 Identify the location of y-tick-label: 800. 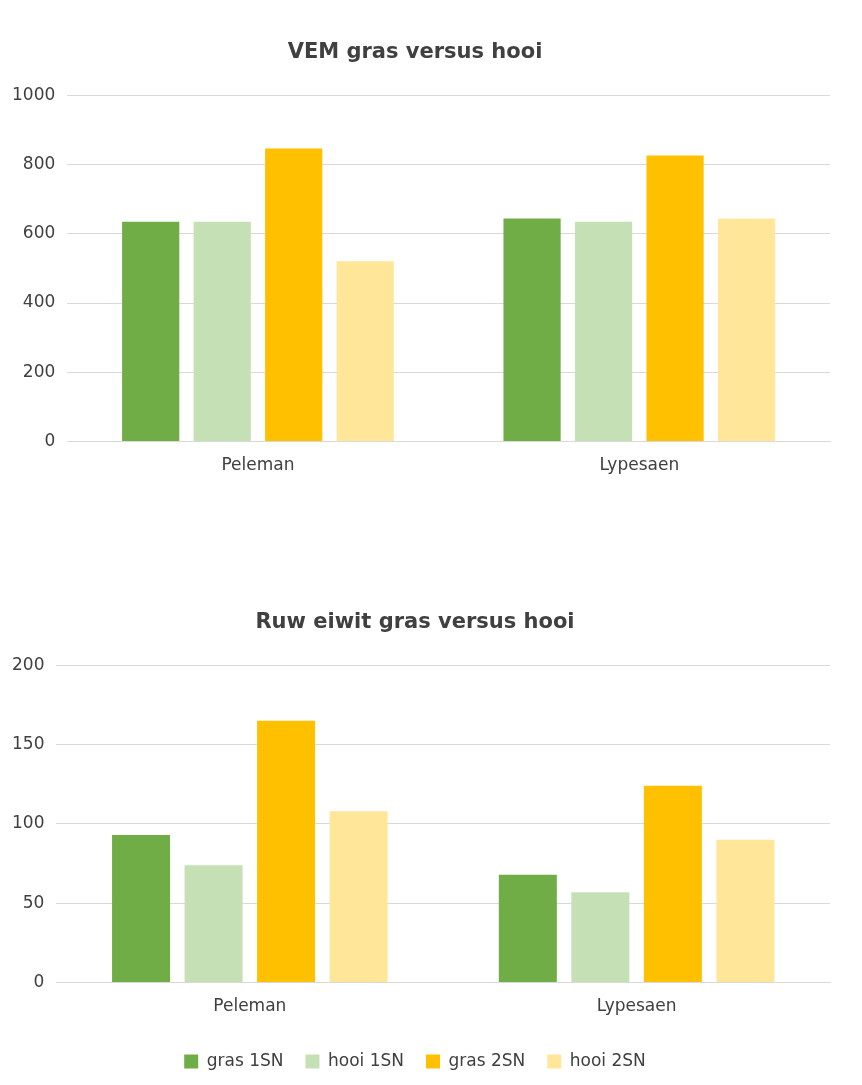
(39, 162).